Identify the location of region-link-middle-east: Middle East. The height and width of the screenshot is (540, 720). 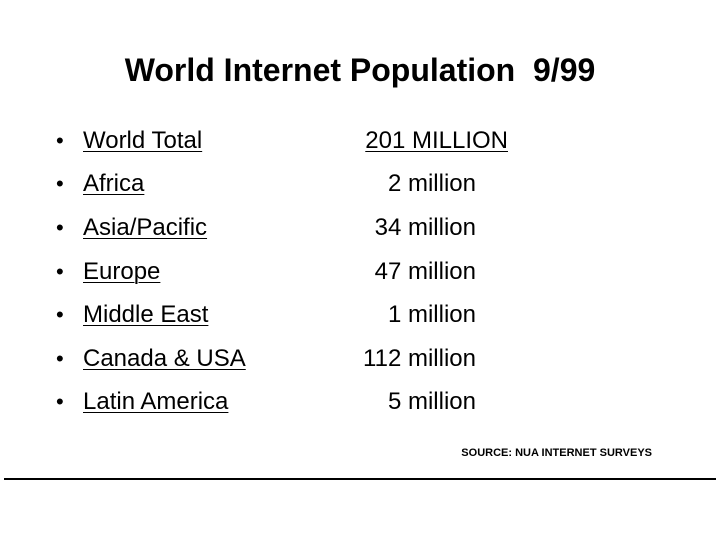
(146, 314).